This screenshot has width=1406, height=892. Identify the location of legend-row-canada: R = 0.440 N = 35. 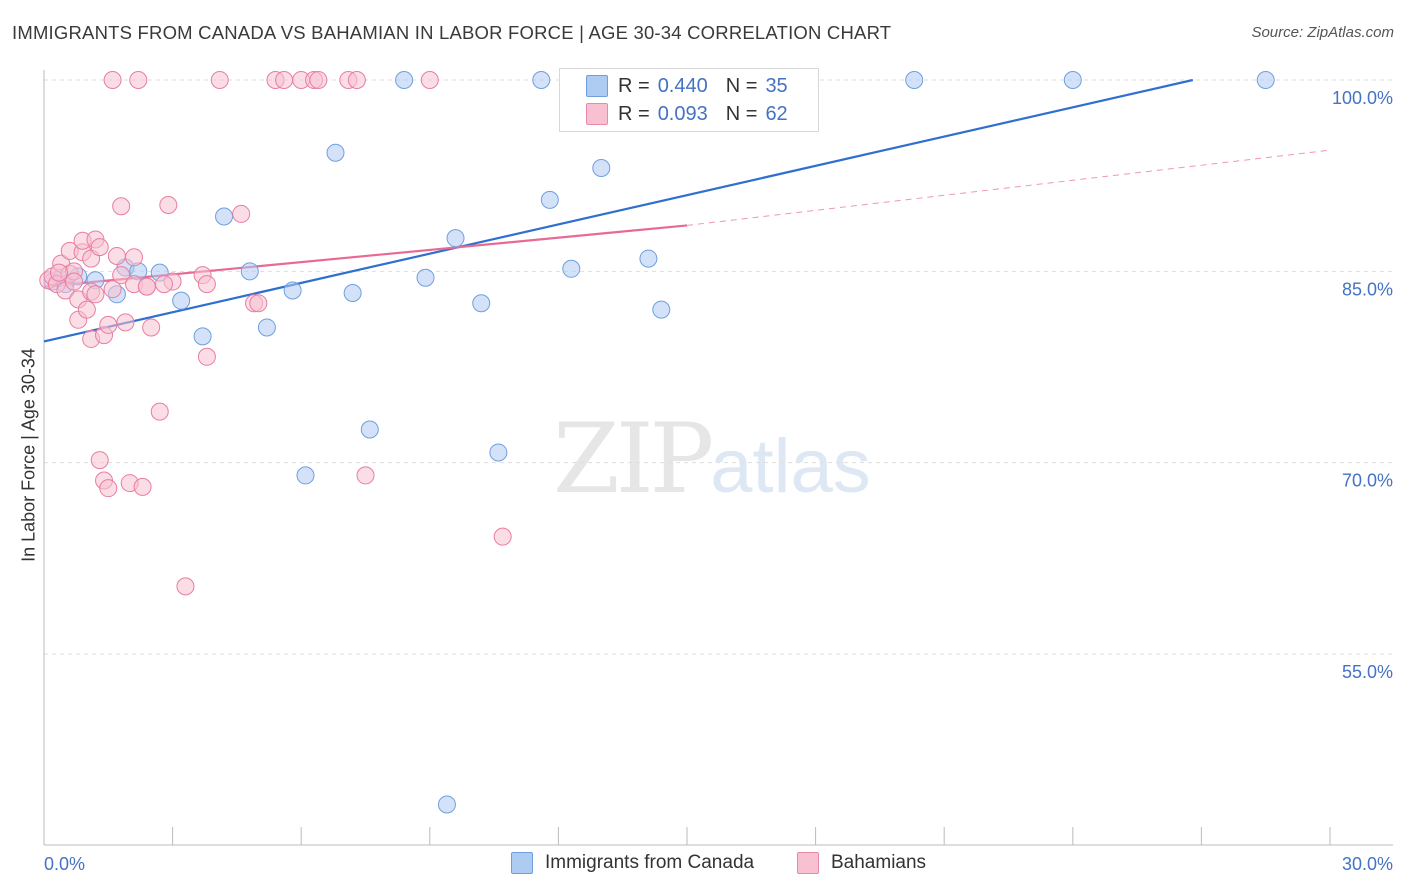
(687, 86).